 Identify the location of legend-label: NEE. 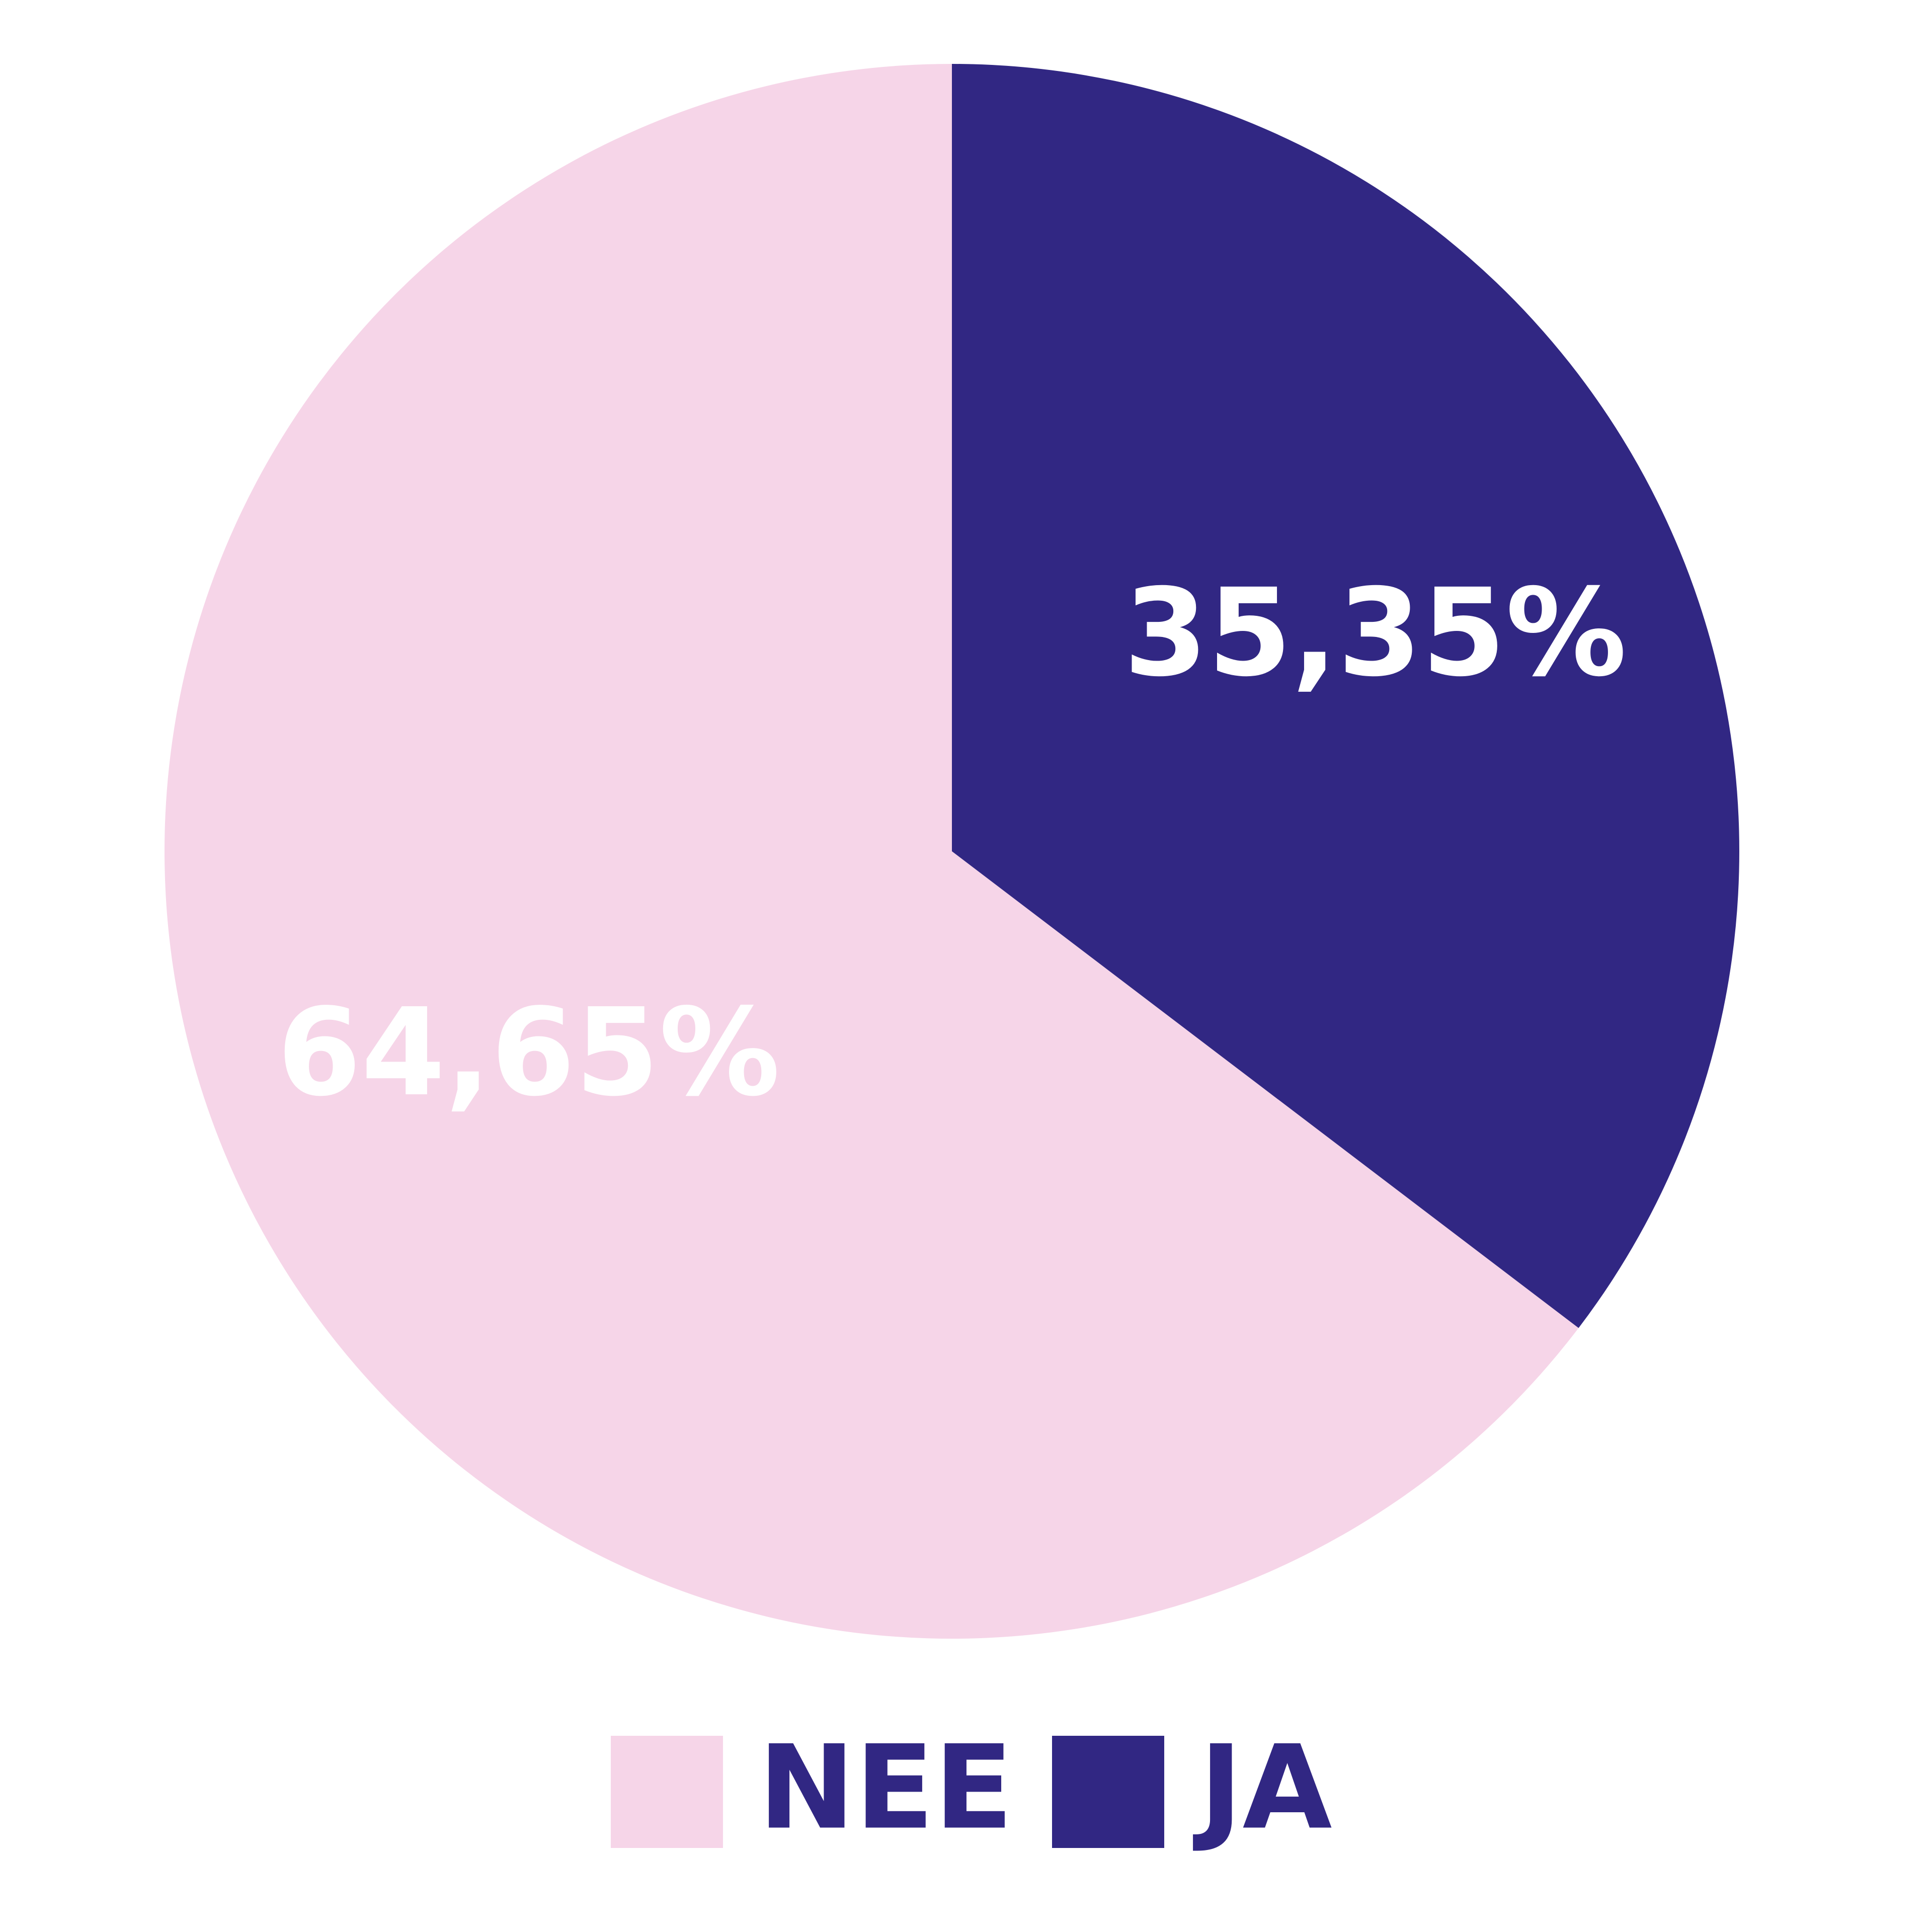
(886, 1788).